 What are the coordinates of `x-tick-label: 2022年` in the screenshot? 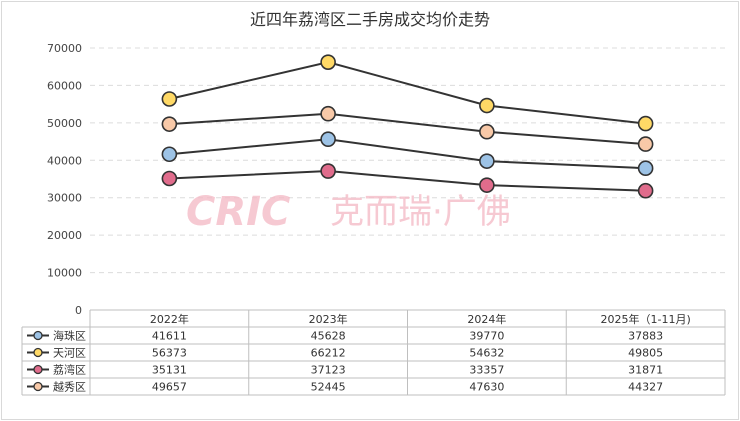 It's located at (169, 319).